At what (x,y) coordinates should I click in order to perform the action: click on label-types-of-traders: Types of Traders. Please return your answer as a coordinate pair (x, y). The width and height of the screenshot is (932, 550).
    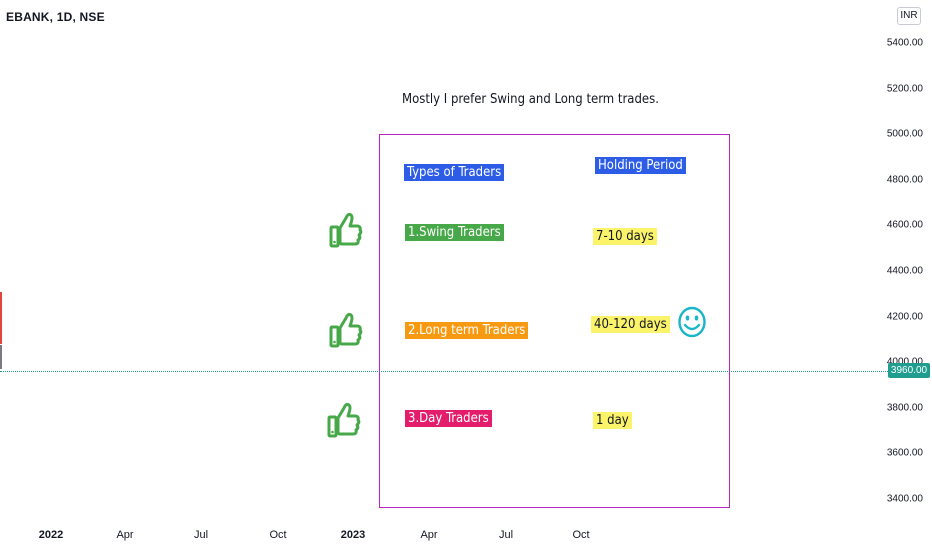
    Looking at the image, I should click on (454, 172).